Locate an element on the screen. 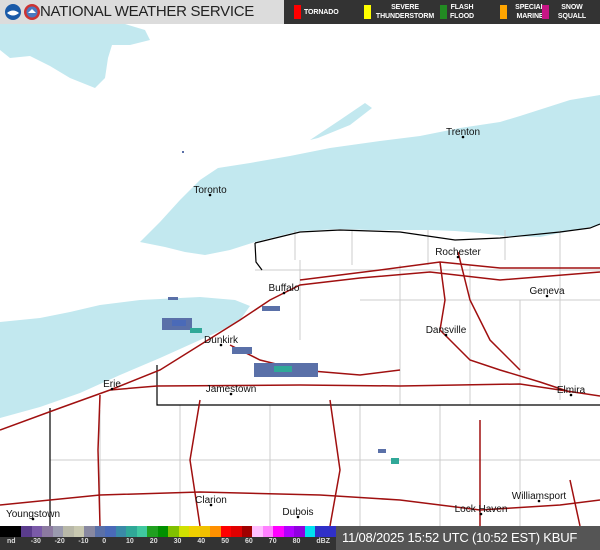 The height and width of the screenshot is (550, 600). legend-tick: -20 is located at coordinates (59, 541).